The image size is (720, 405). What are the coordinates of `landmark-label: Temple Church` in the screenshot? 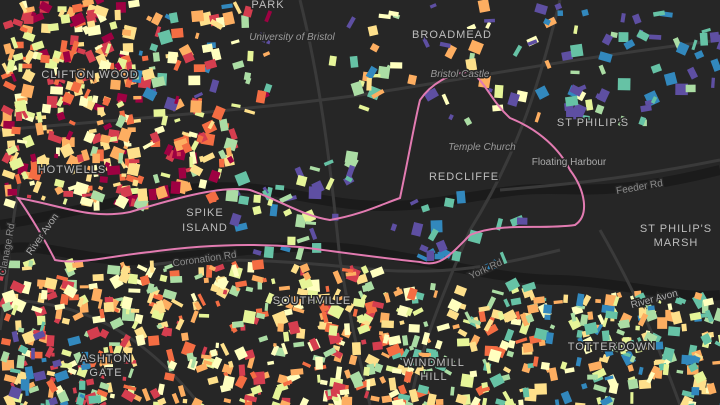 It's located at (482, 147).